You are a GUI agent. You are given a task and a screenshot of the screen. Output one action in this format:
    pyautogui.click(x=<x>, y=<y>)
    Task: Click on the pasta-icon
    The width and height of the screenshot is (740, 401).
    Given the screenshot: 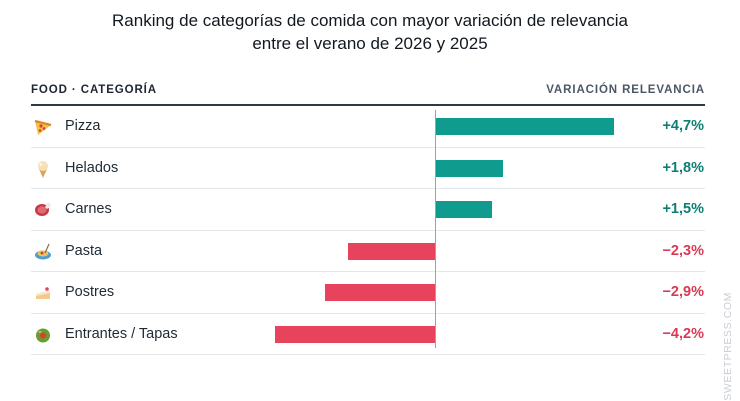 What is the action you would take?
    pyautogui.click(x=43, y=252)
    